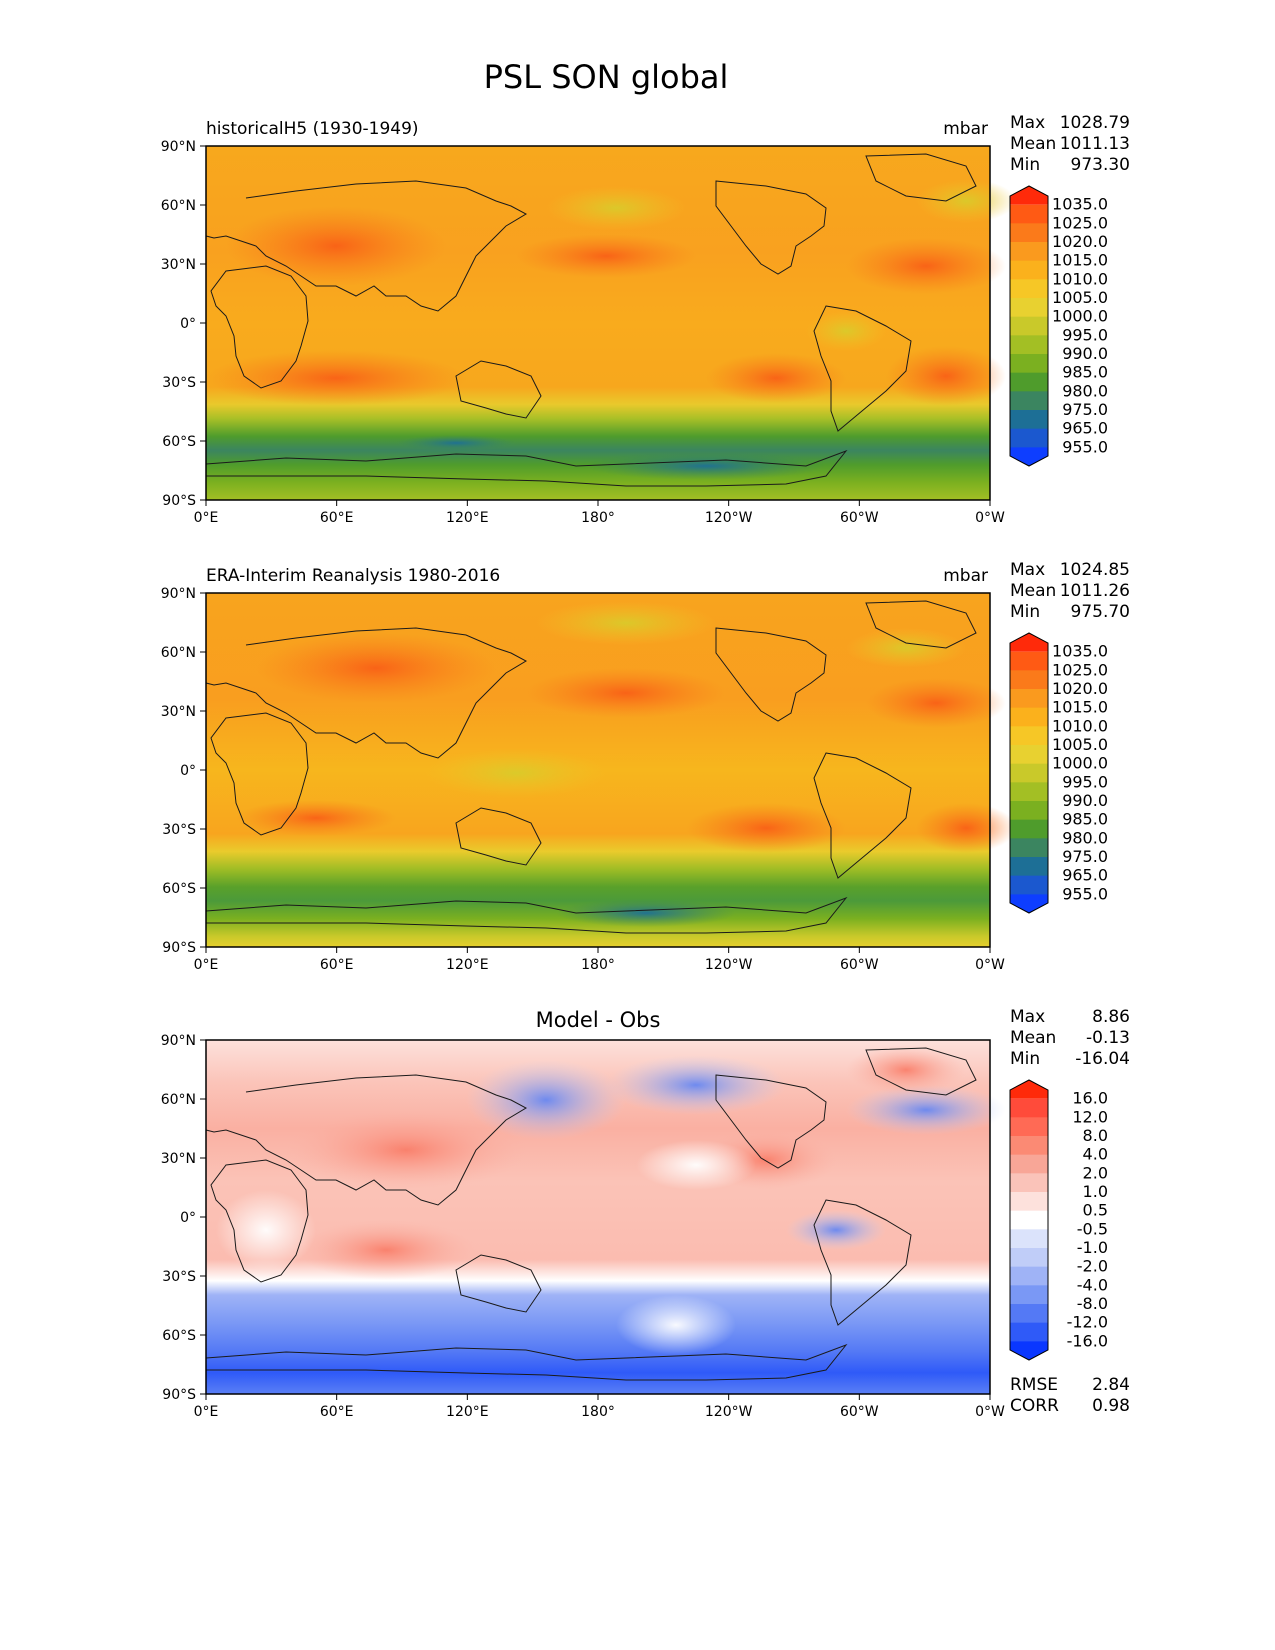  What do you see at coordinates (1092, 1303) in the screenshot?
I see `colorbar-label: -8.0` at bounding box center [1092, 1303].